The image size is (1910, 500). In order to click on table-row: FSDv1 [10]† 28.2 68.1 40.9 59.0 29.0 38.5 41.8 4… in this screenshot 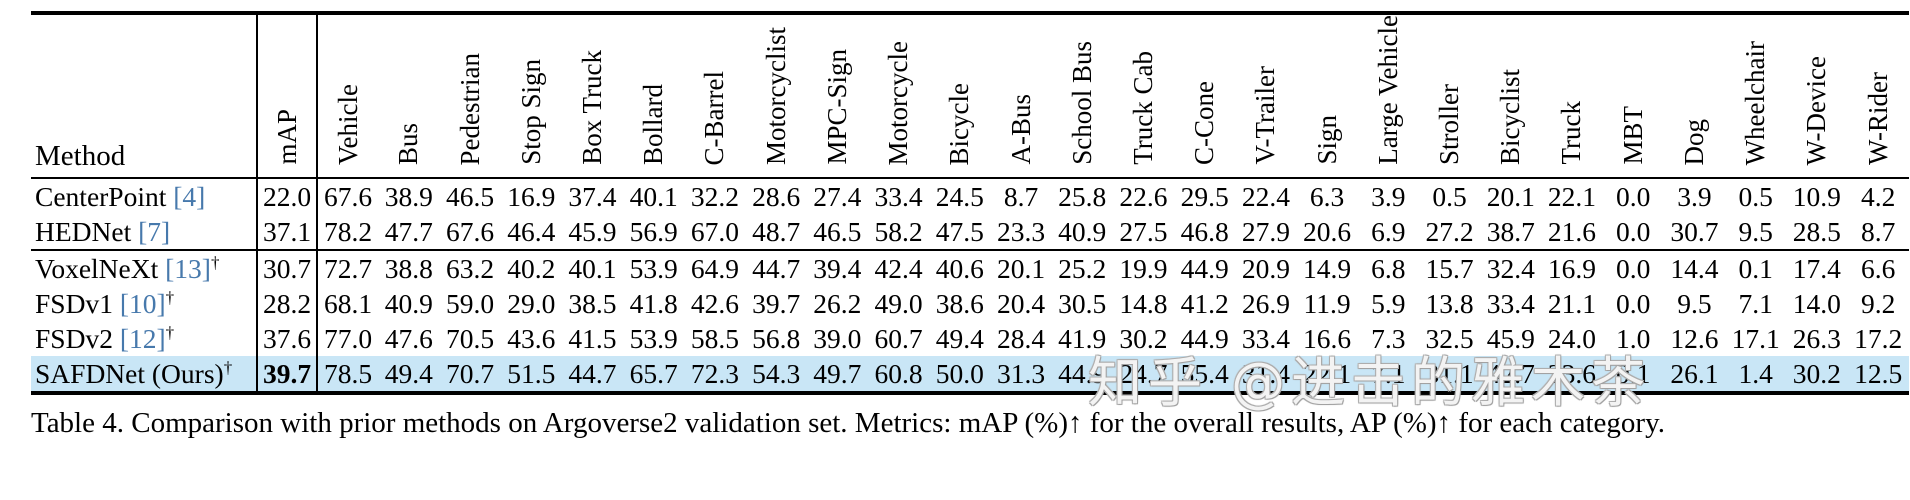, I will do `click(970, 303)`.